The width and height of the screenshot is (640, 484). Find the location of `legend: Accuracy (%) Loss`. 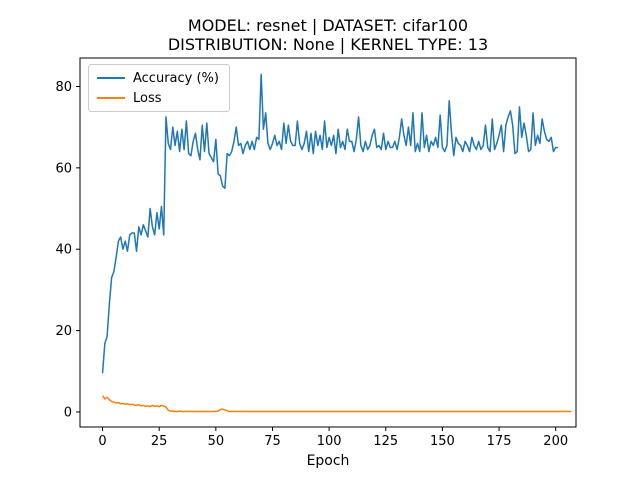

legend: Accuracy (%) Loss is located at coordinates (159, 88).